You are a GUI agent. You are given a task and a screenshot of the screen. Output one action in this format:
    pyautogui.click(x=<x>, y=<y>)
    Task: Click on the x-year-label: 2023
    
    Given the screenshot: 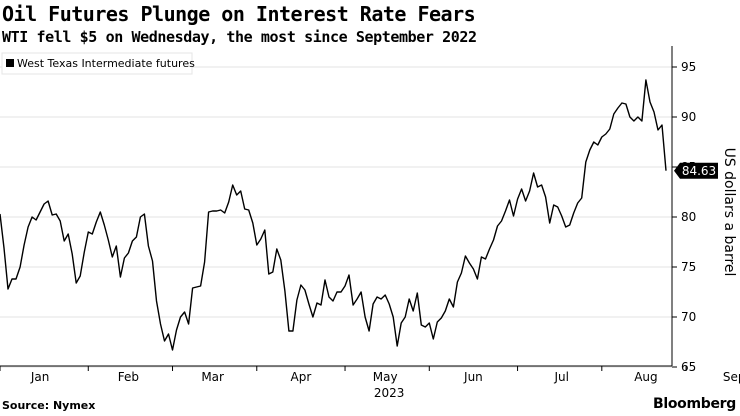 What is the action you would take?
    pyautogui.click(x=389, y=393)
    